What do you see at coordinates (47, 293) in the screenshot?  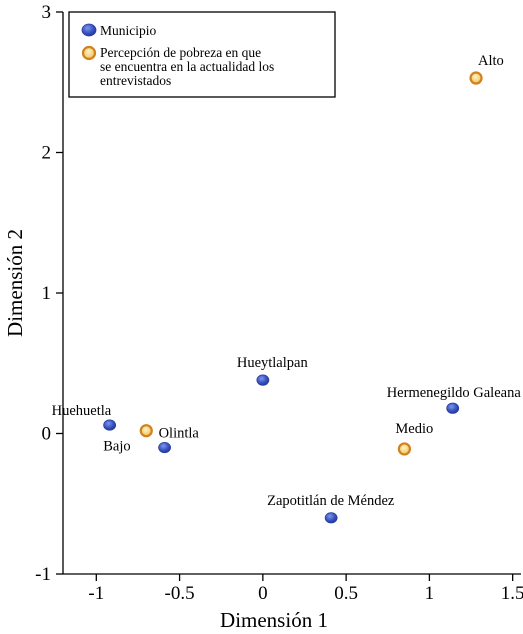 I see `y-tick-label: 1` at bounding box center [47, 293].